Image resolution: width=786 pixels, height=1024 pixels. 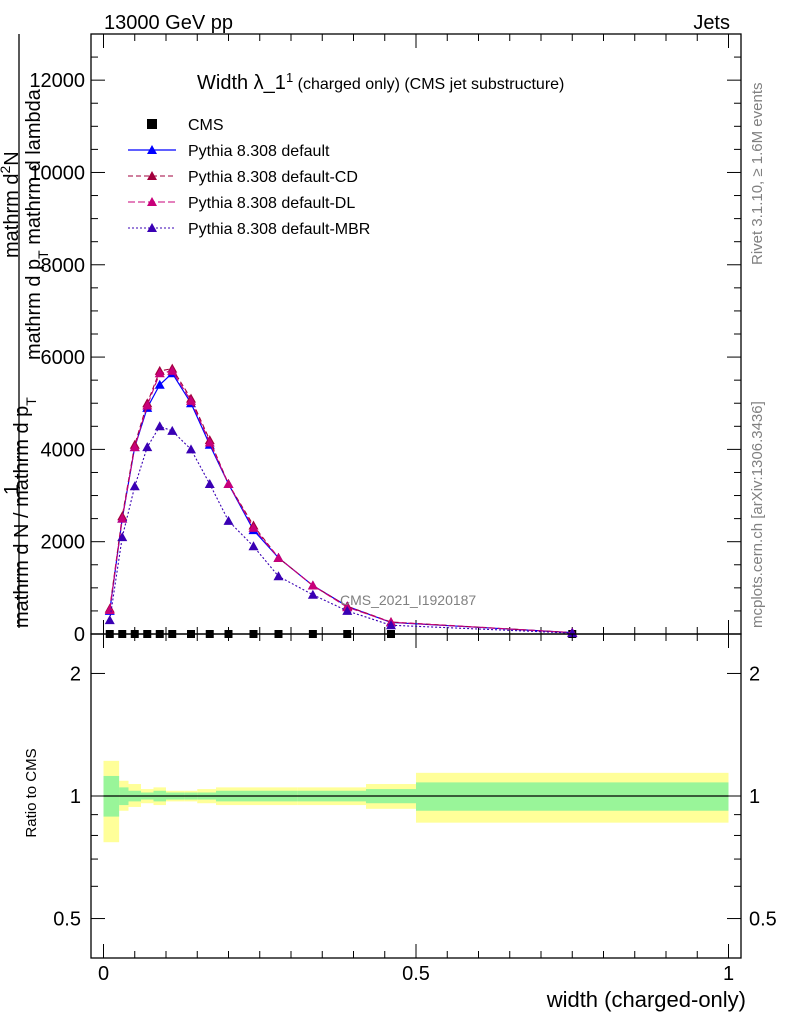 I want to click on title-suffix: (charged only) (CMS jet substructure), so click(x=428, y=84).